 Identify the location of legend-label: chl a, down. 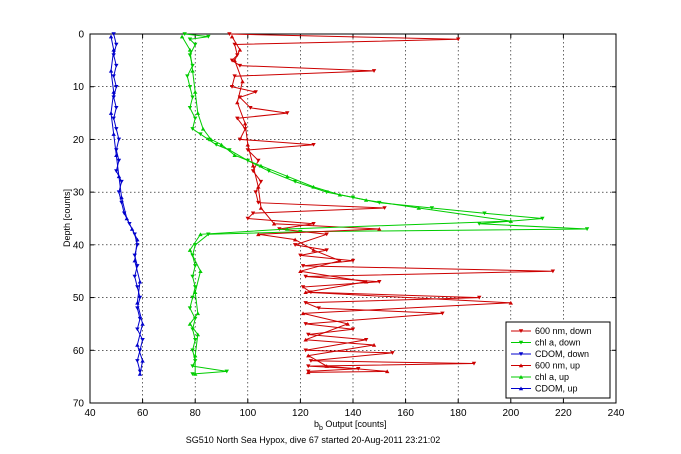
(558, 343).